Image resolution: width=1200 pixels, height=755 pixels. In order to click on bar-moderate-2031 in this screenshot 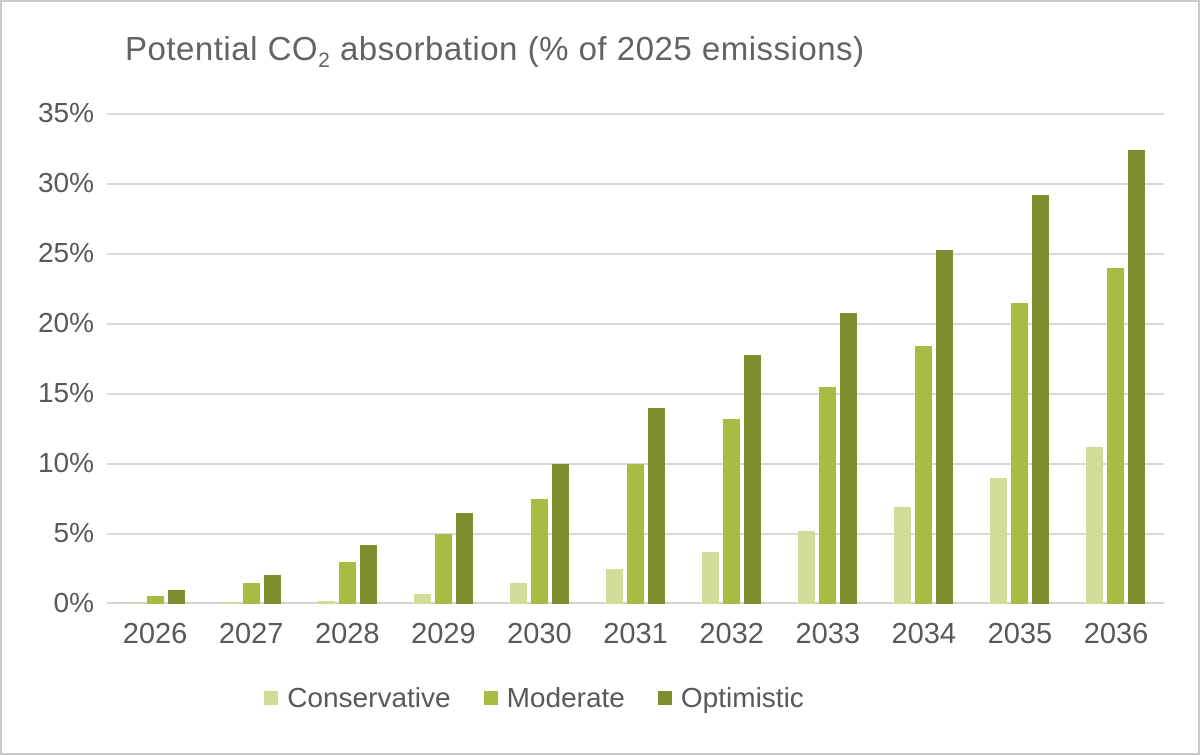, I will do `click(636, 534)`.